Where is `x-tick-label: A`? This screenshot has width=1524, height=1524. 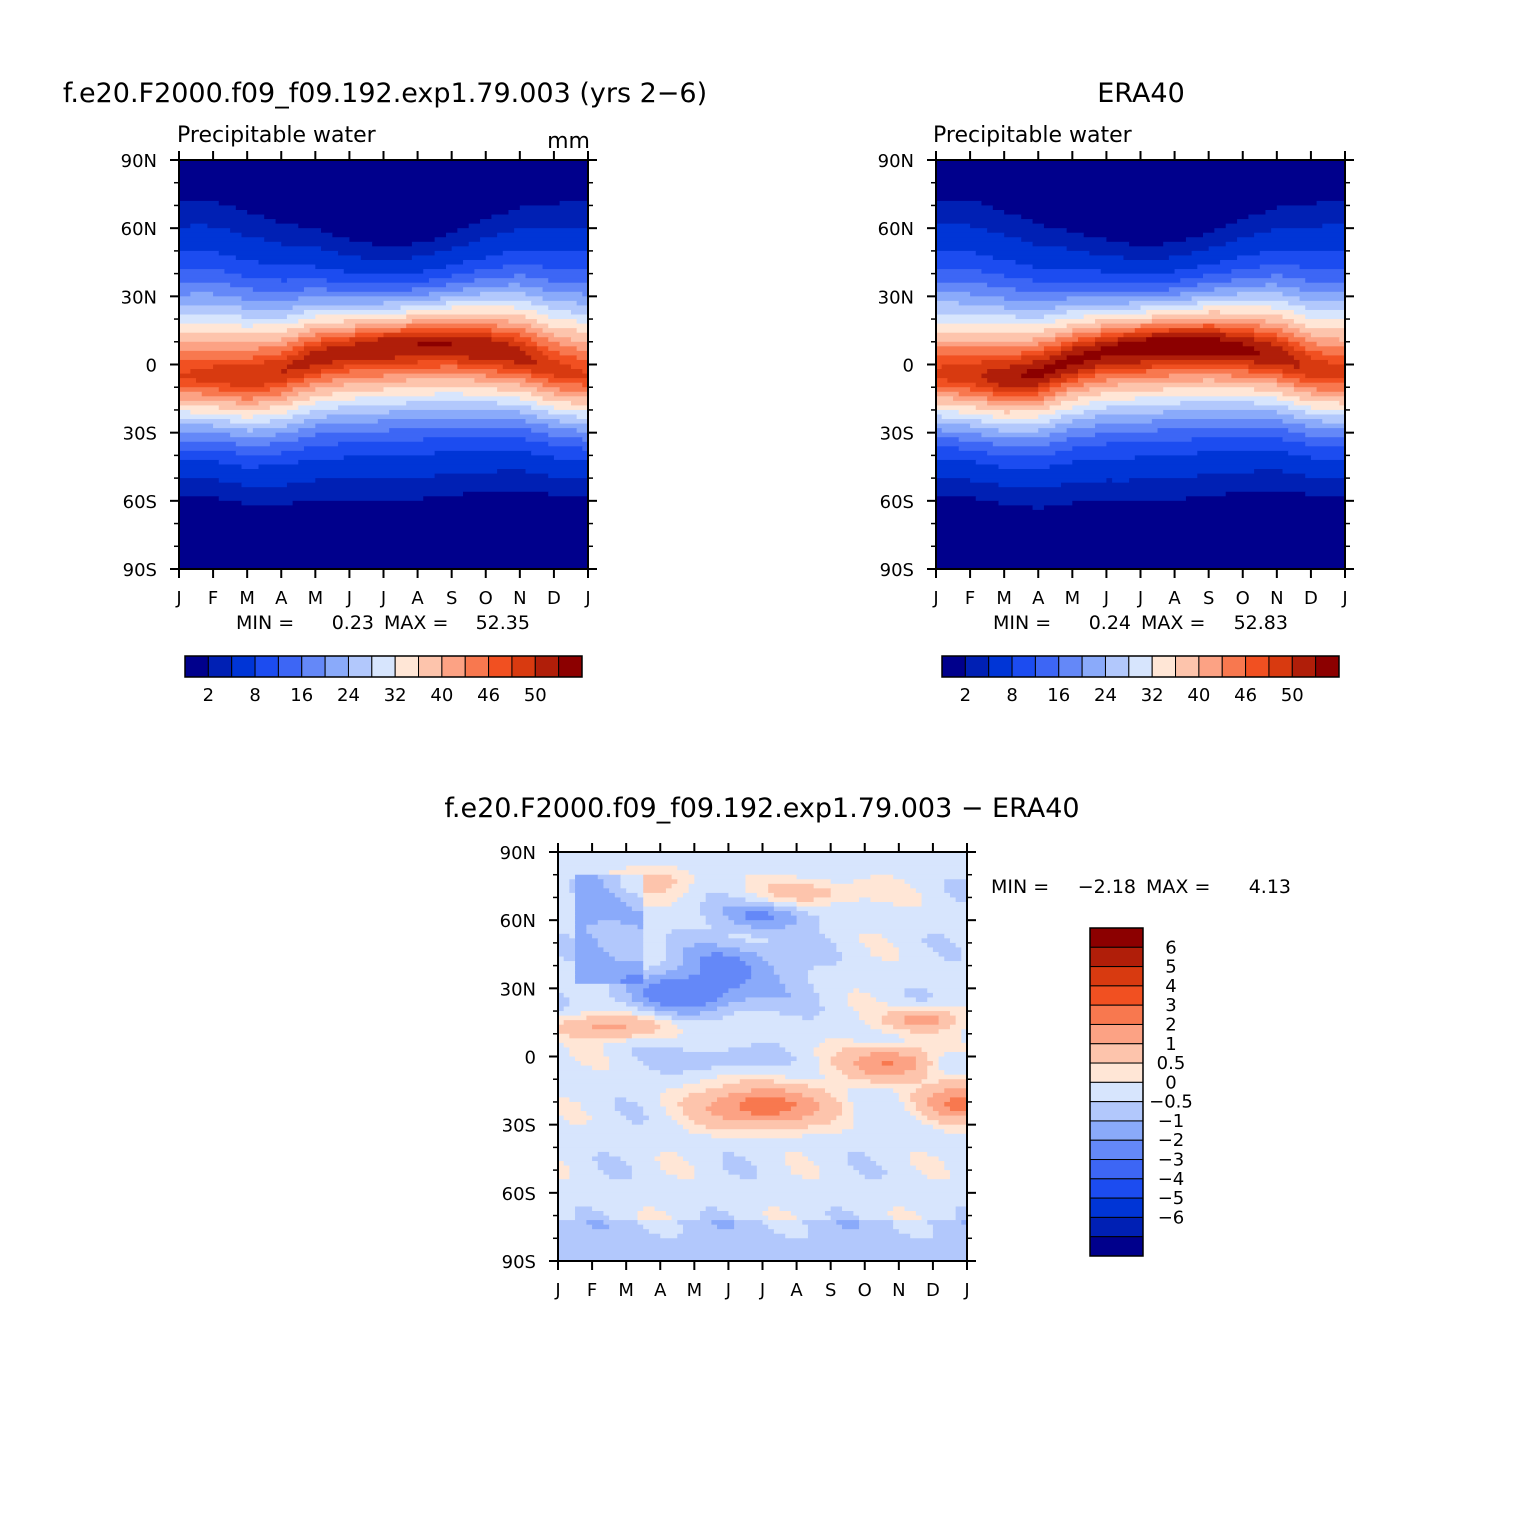 x-tick-label: A is located at coordinates (417, 598).